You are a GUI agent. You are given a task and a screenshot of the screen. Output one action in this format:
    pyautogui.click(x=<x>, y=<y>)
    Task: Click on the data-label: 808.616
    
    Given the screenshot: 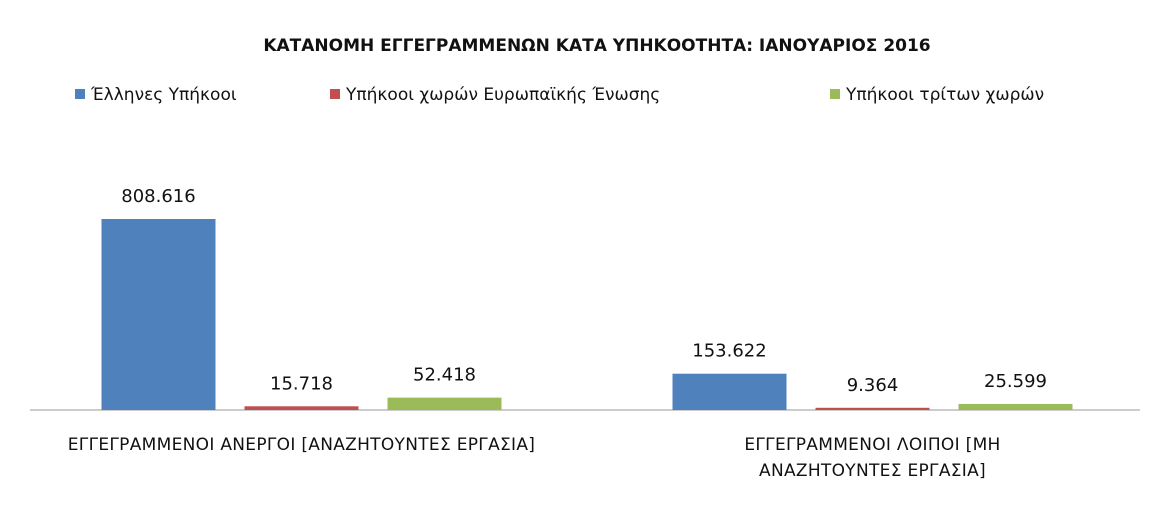 What is the action you would take?
    pyautogui.click(x=158, y=196)
    